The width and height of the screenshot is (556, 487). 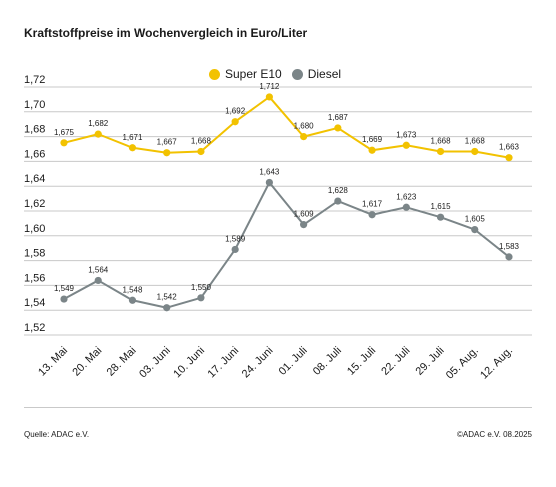 I want to click on data-label-super-e10: 1,673, so click(x=406, y=134).